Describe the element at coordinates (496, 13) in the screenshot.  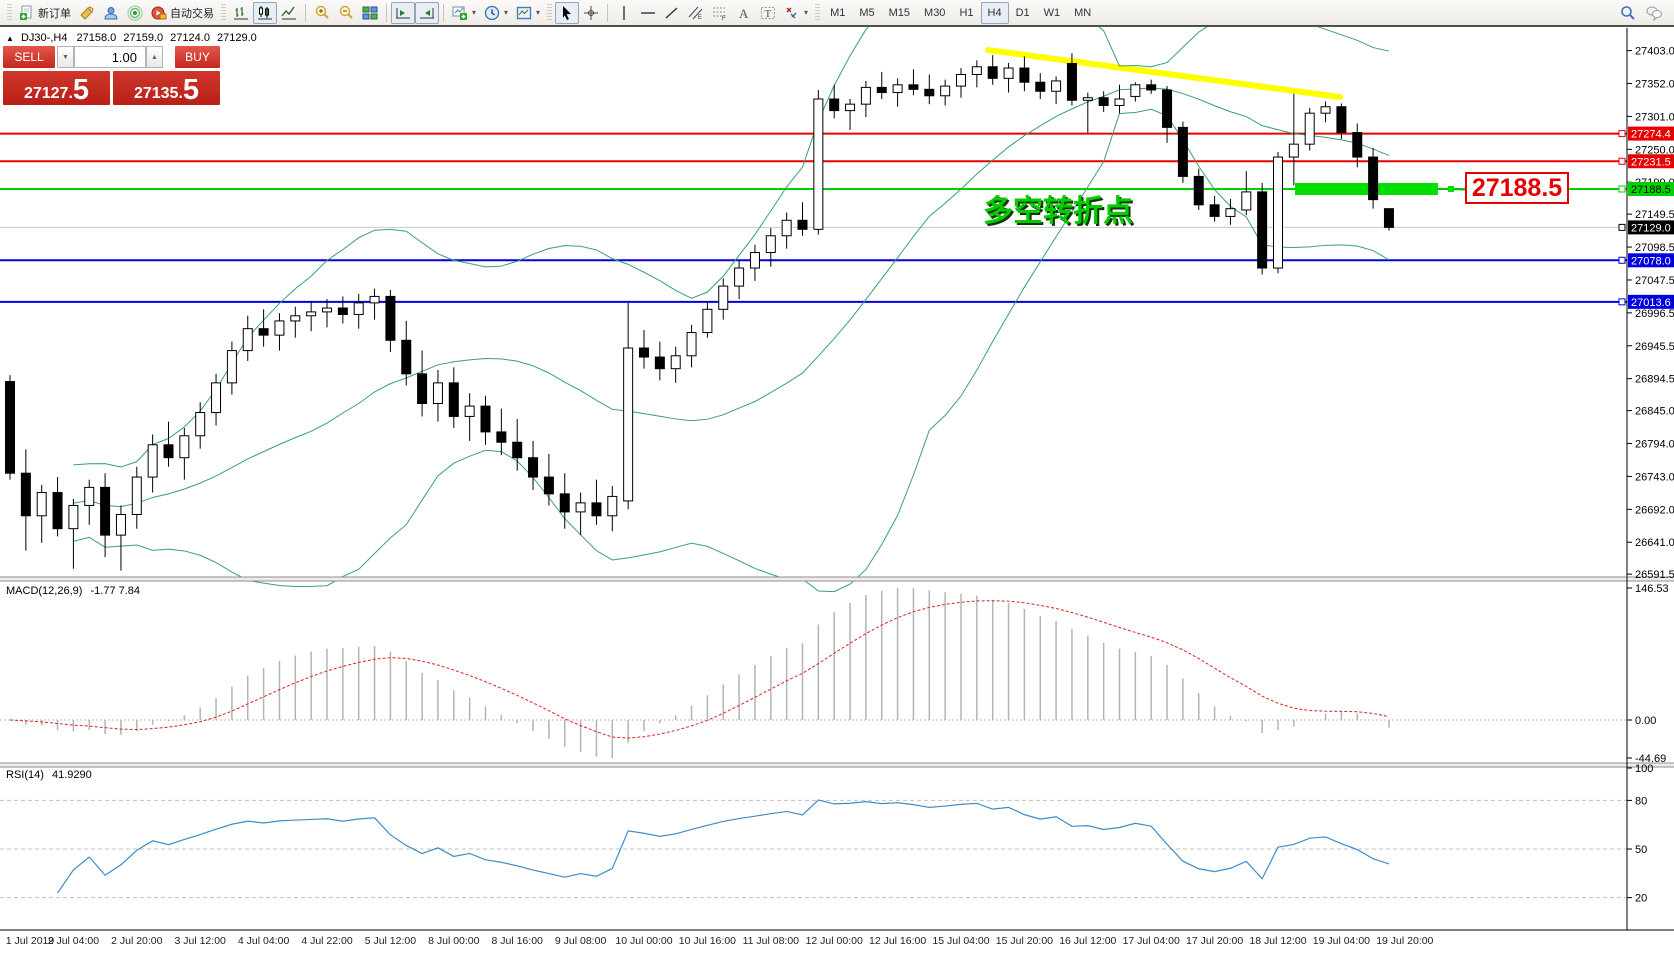
I see `period-clock-button: ▾` at that location.